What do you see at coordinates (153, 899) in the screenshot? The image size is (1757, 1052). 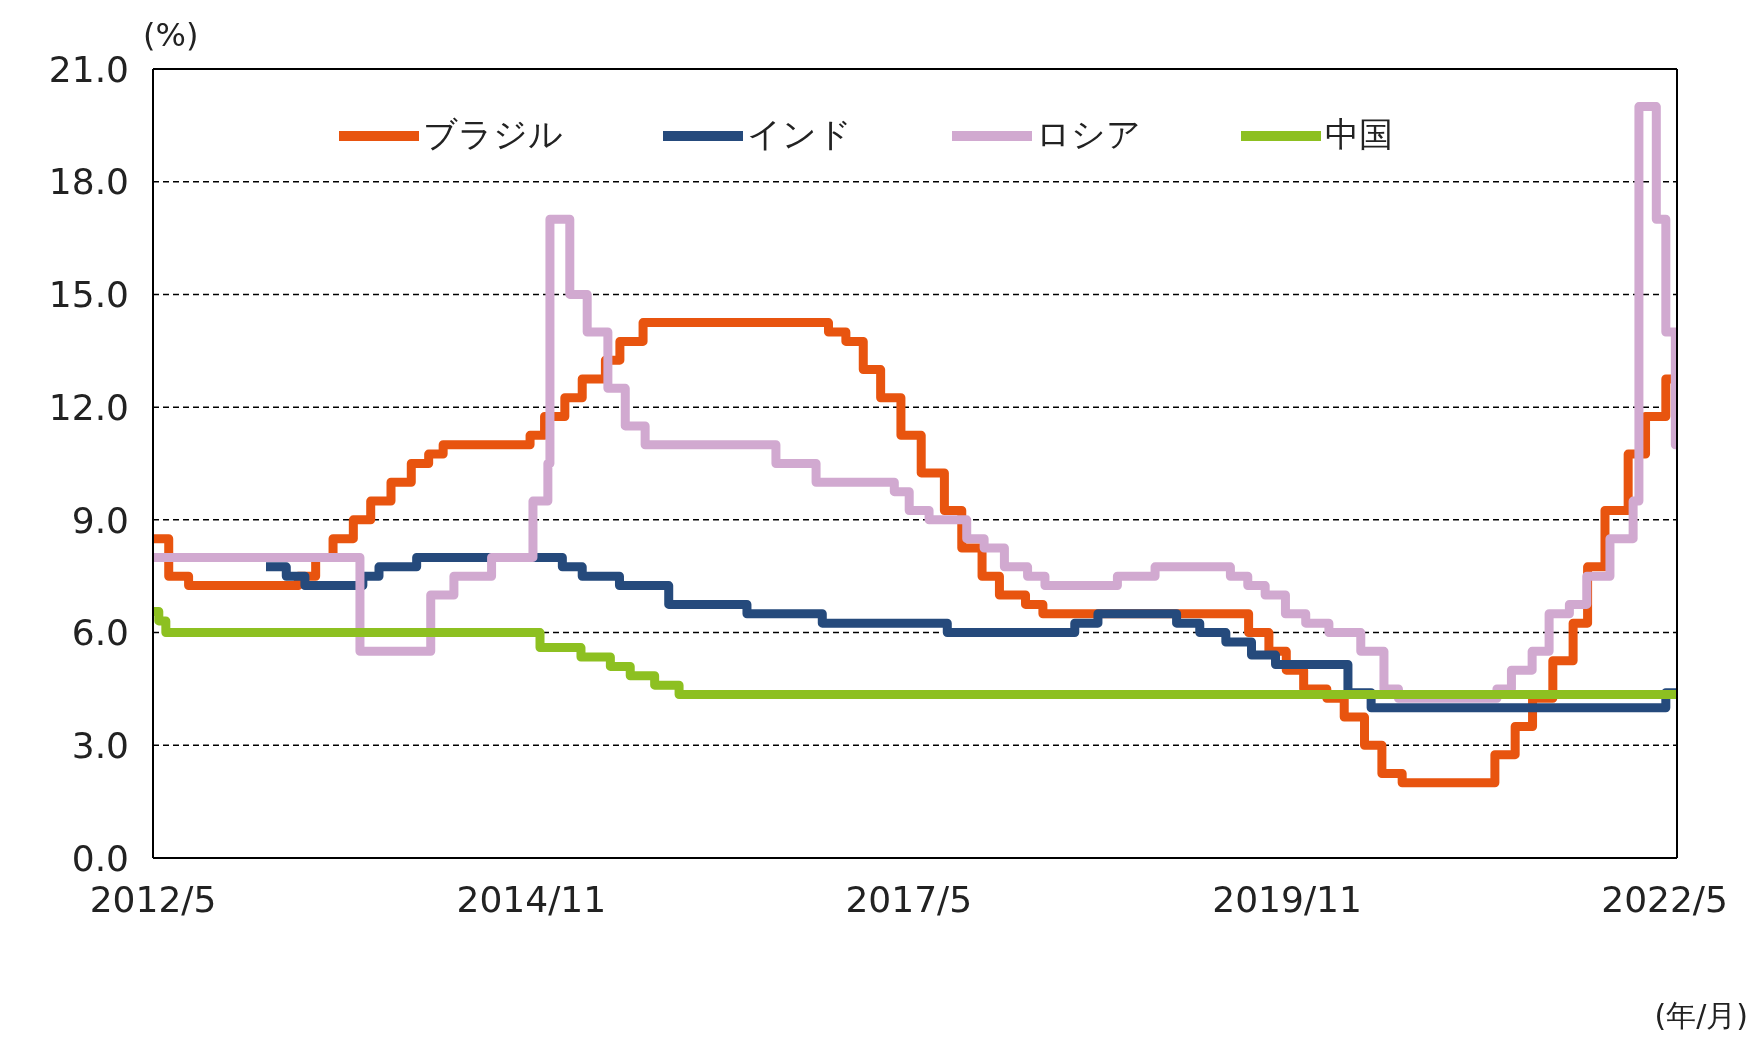 I see `x-tick-label: 2012/5` at bounding box center [153, 899].